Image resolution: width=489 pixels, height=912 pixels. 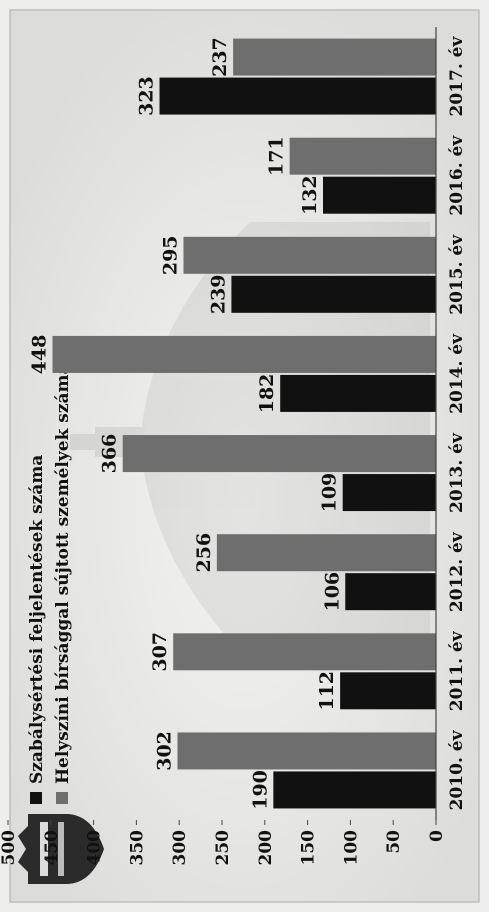 What do you see at coordinates (180, 848) in the screenshot?
I see `y-tick-label: 300` at bounding box center [180, 848].